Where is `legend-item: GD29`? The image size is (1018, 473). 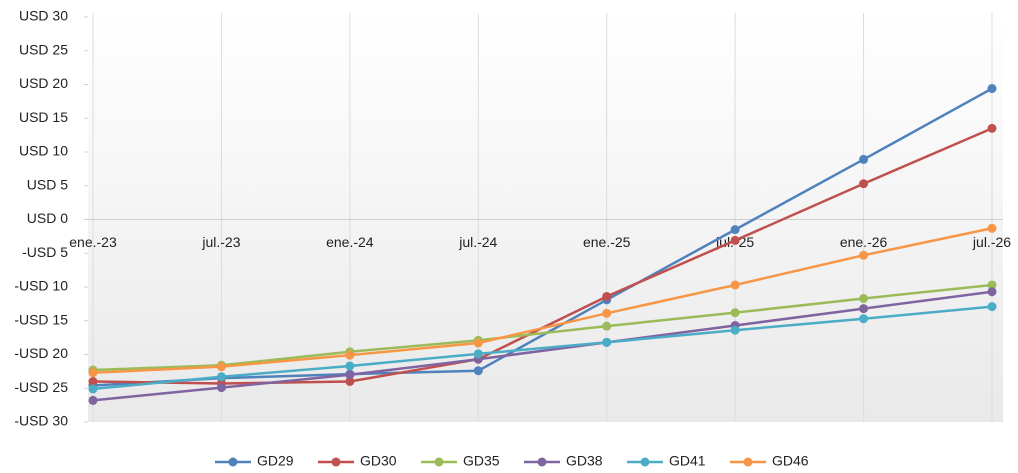 legend-item: GD29 is located at coordinates (254, 461).